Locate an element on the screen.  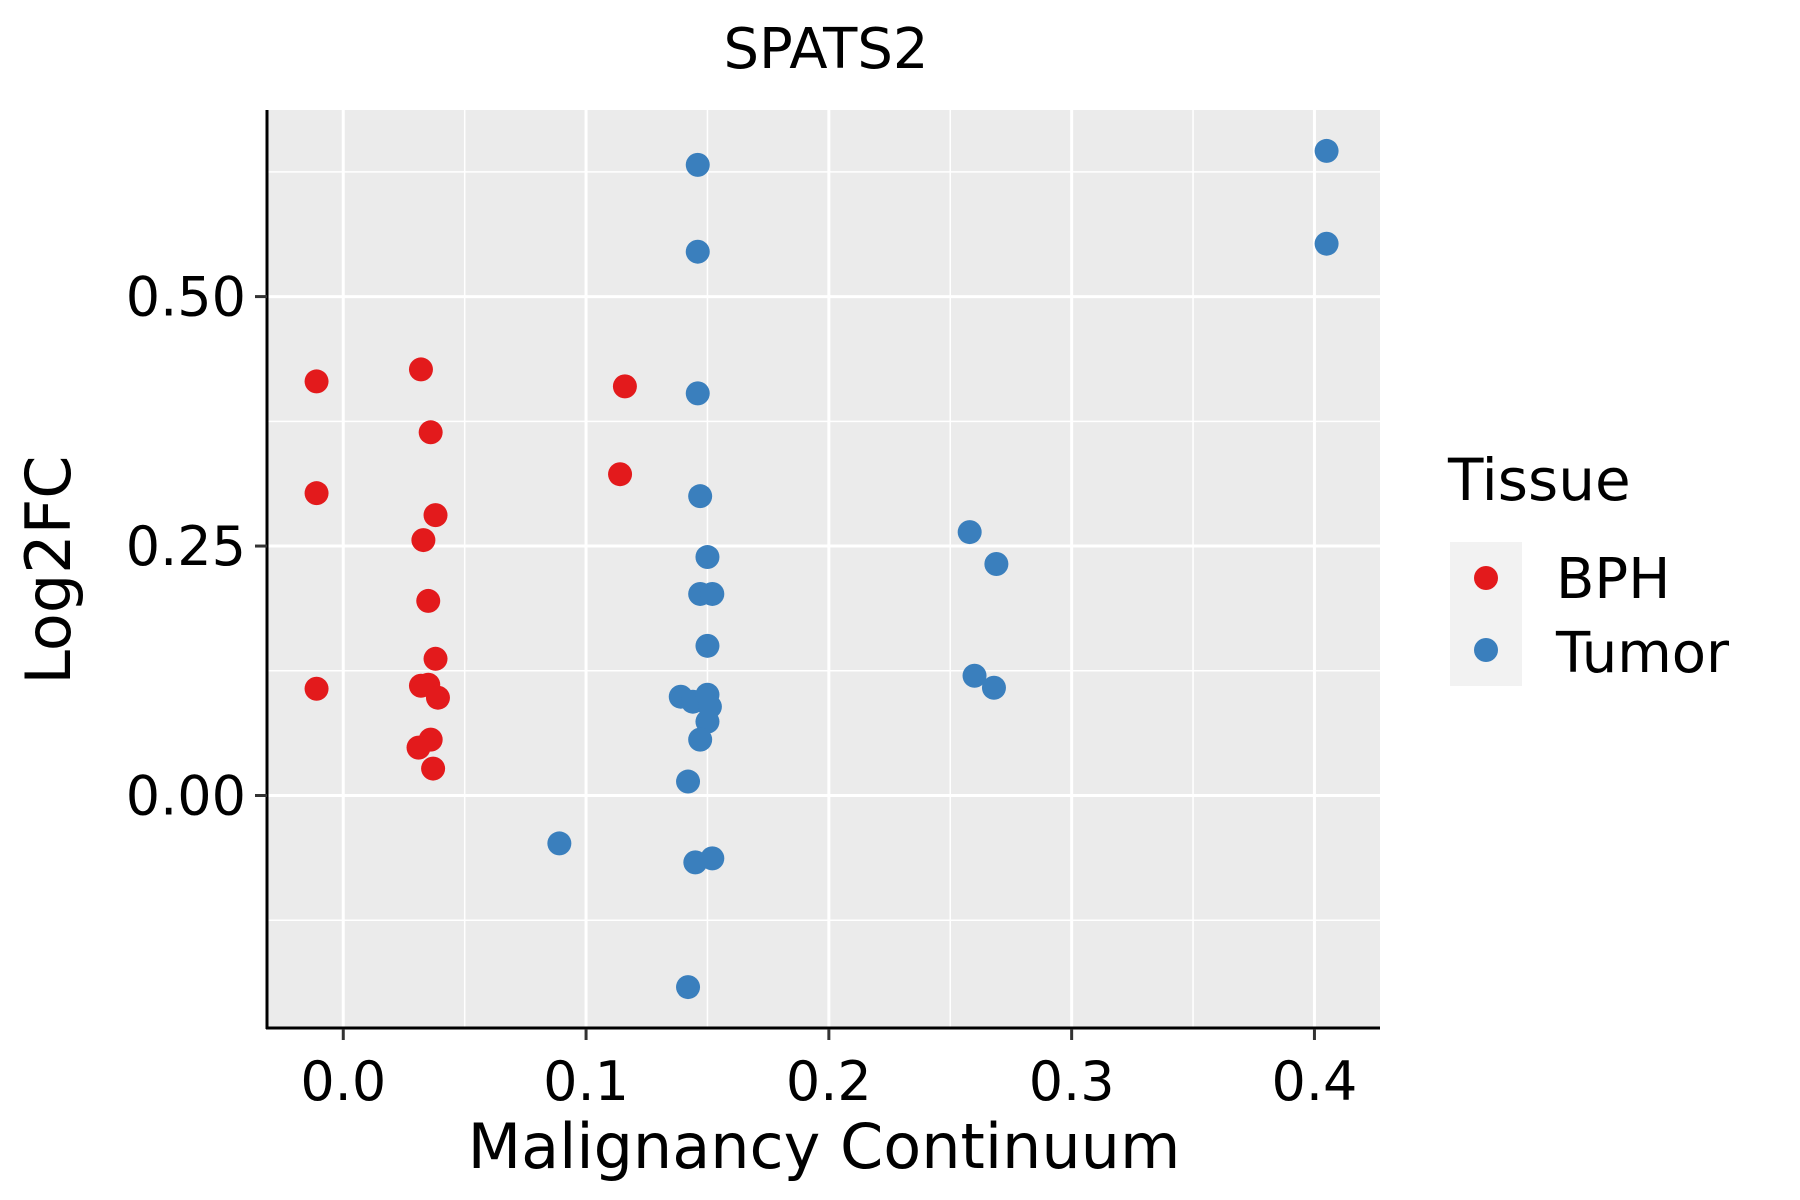
legend-key-background is located at coordinates (1486, 614).